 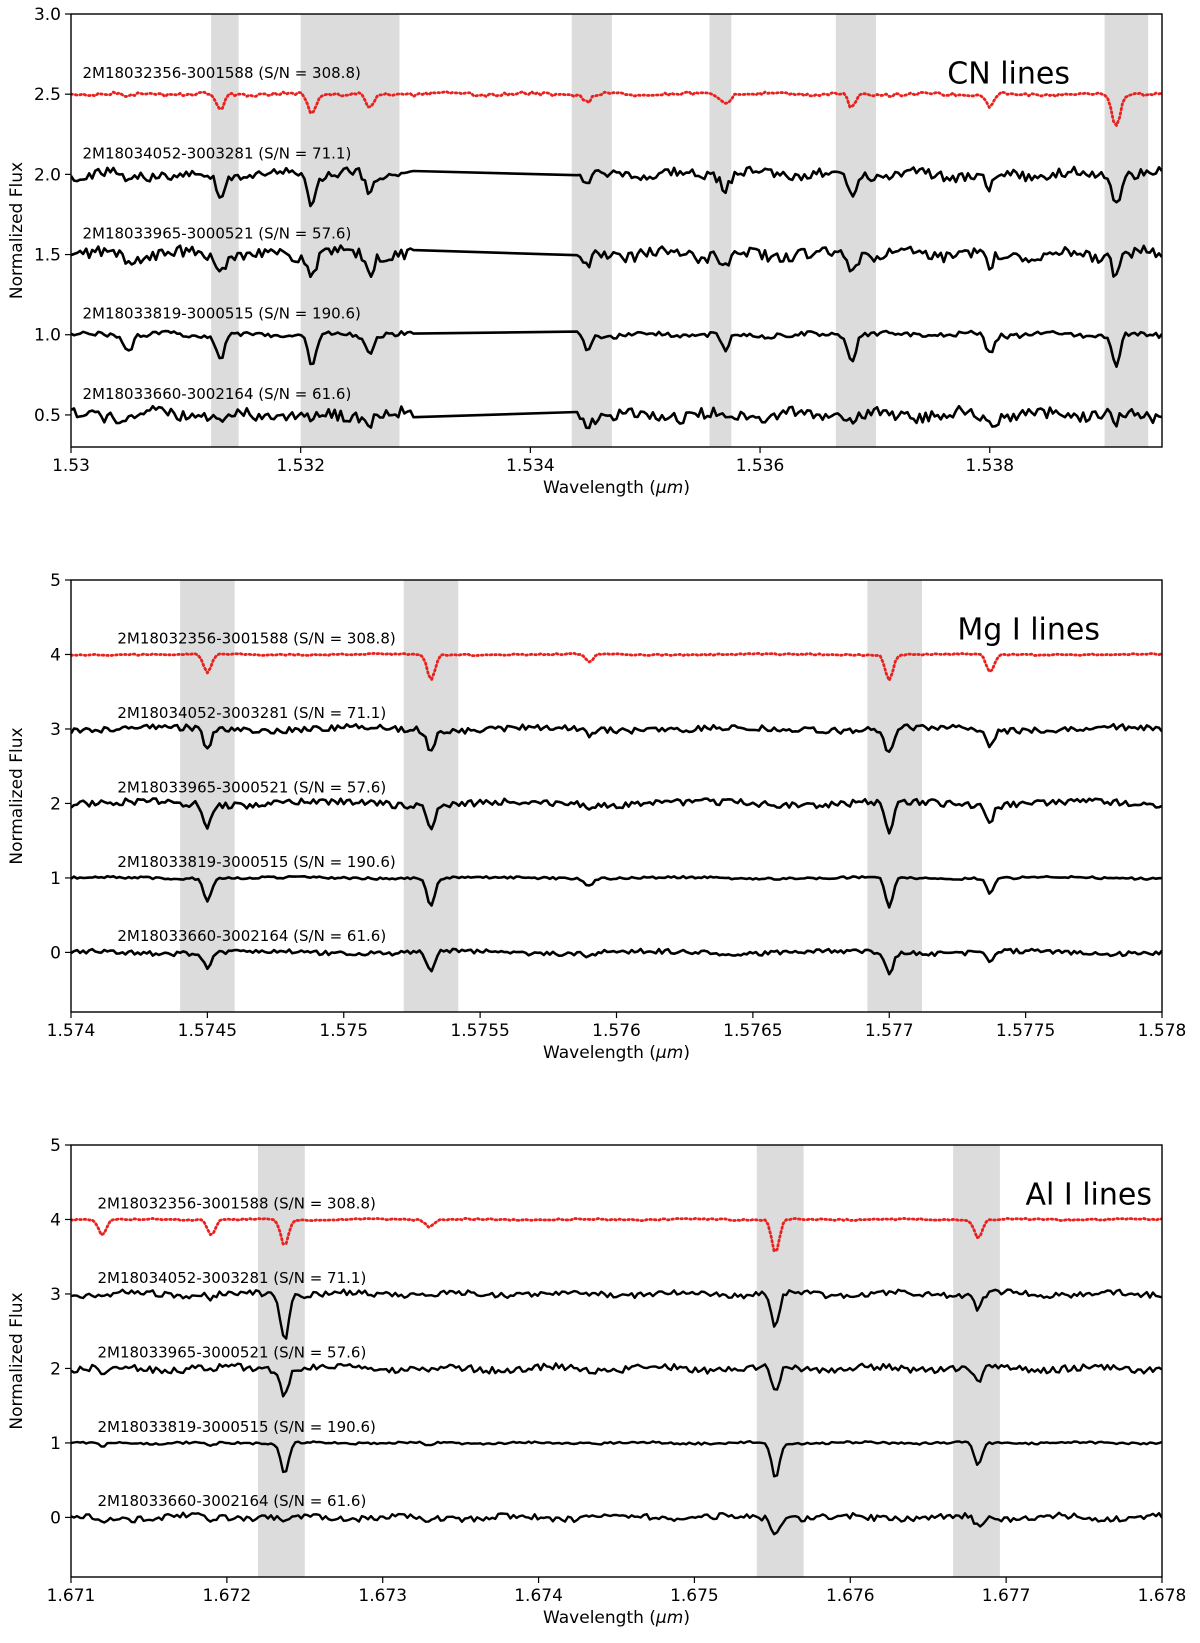 What do you see at coordinates (1025, 1031) in the screenshot?
I see `x-tick-label: 1.5775` at bounding box center [1025, 1031].